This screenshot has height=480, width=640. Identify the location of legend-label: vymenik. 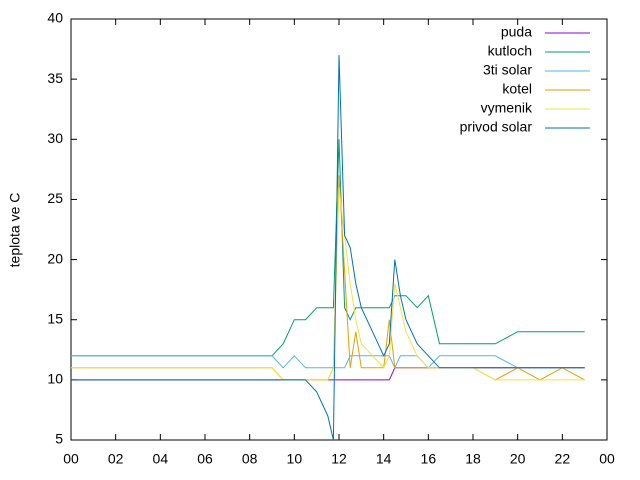
(507, 108).